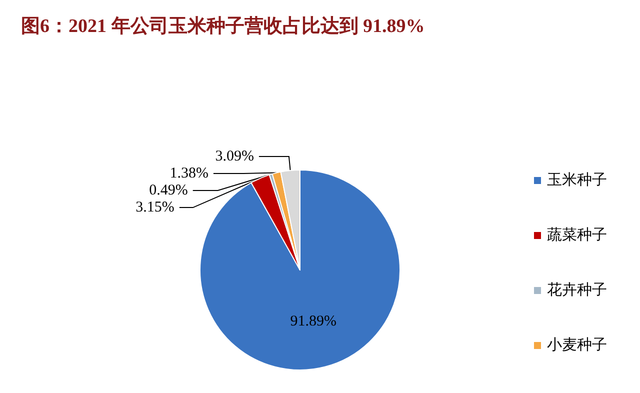 This screenshot has width=640, height=393. What do you see at coordinates (168, 190) in the screenshot?
I see `data-label: 0.49%` at bounding box center [168, 190].